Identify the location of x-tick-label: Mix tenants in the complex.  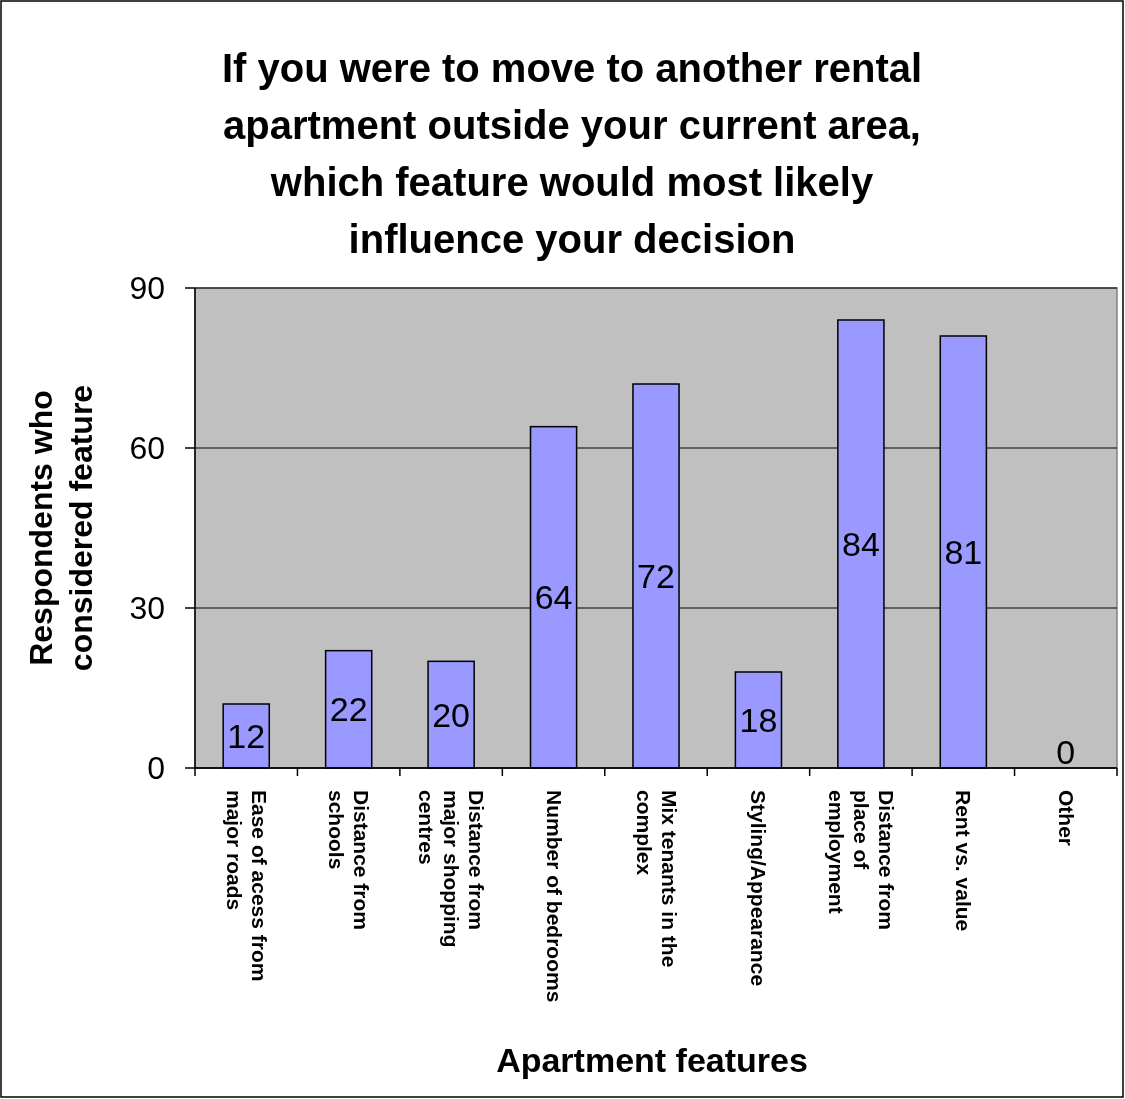
(656, 879).